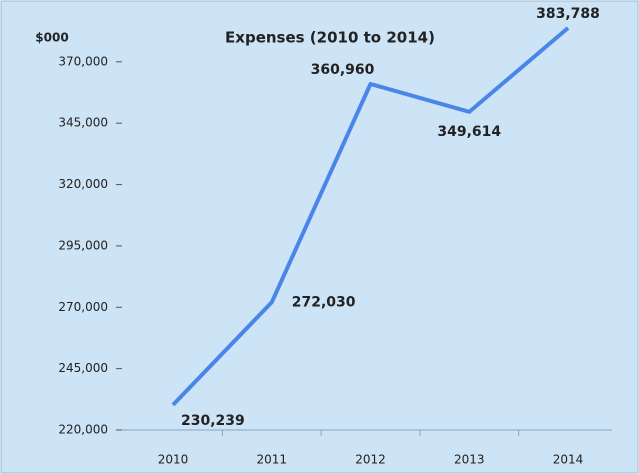 This screenshot has width=639, height=474. I want to click on y-tick-label: 370,000, so click(83, 61).